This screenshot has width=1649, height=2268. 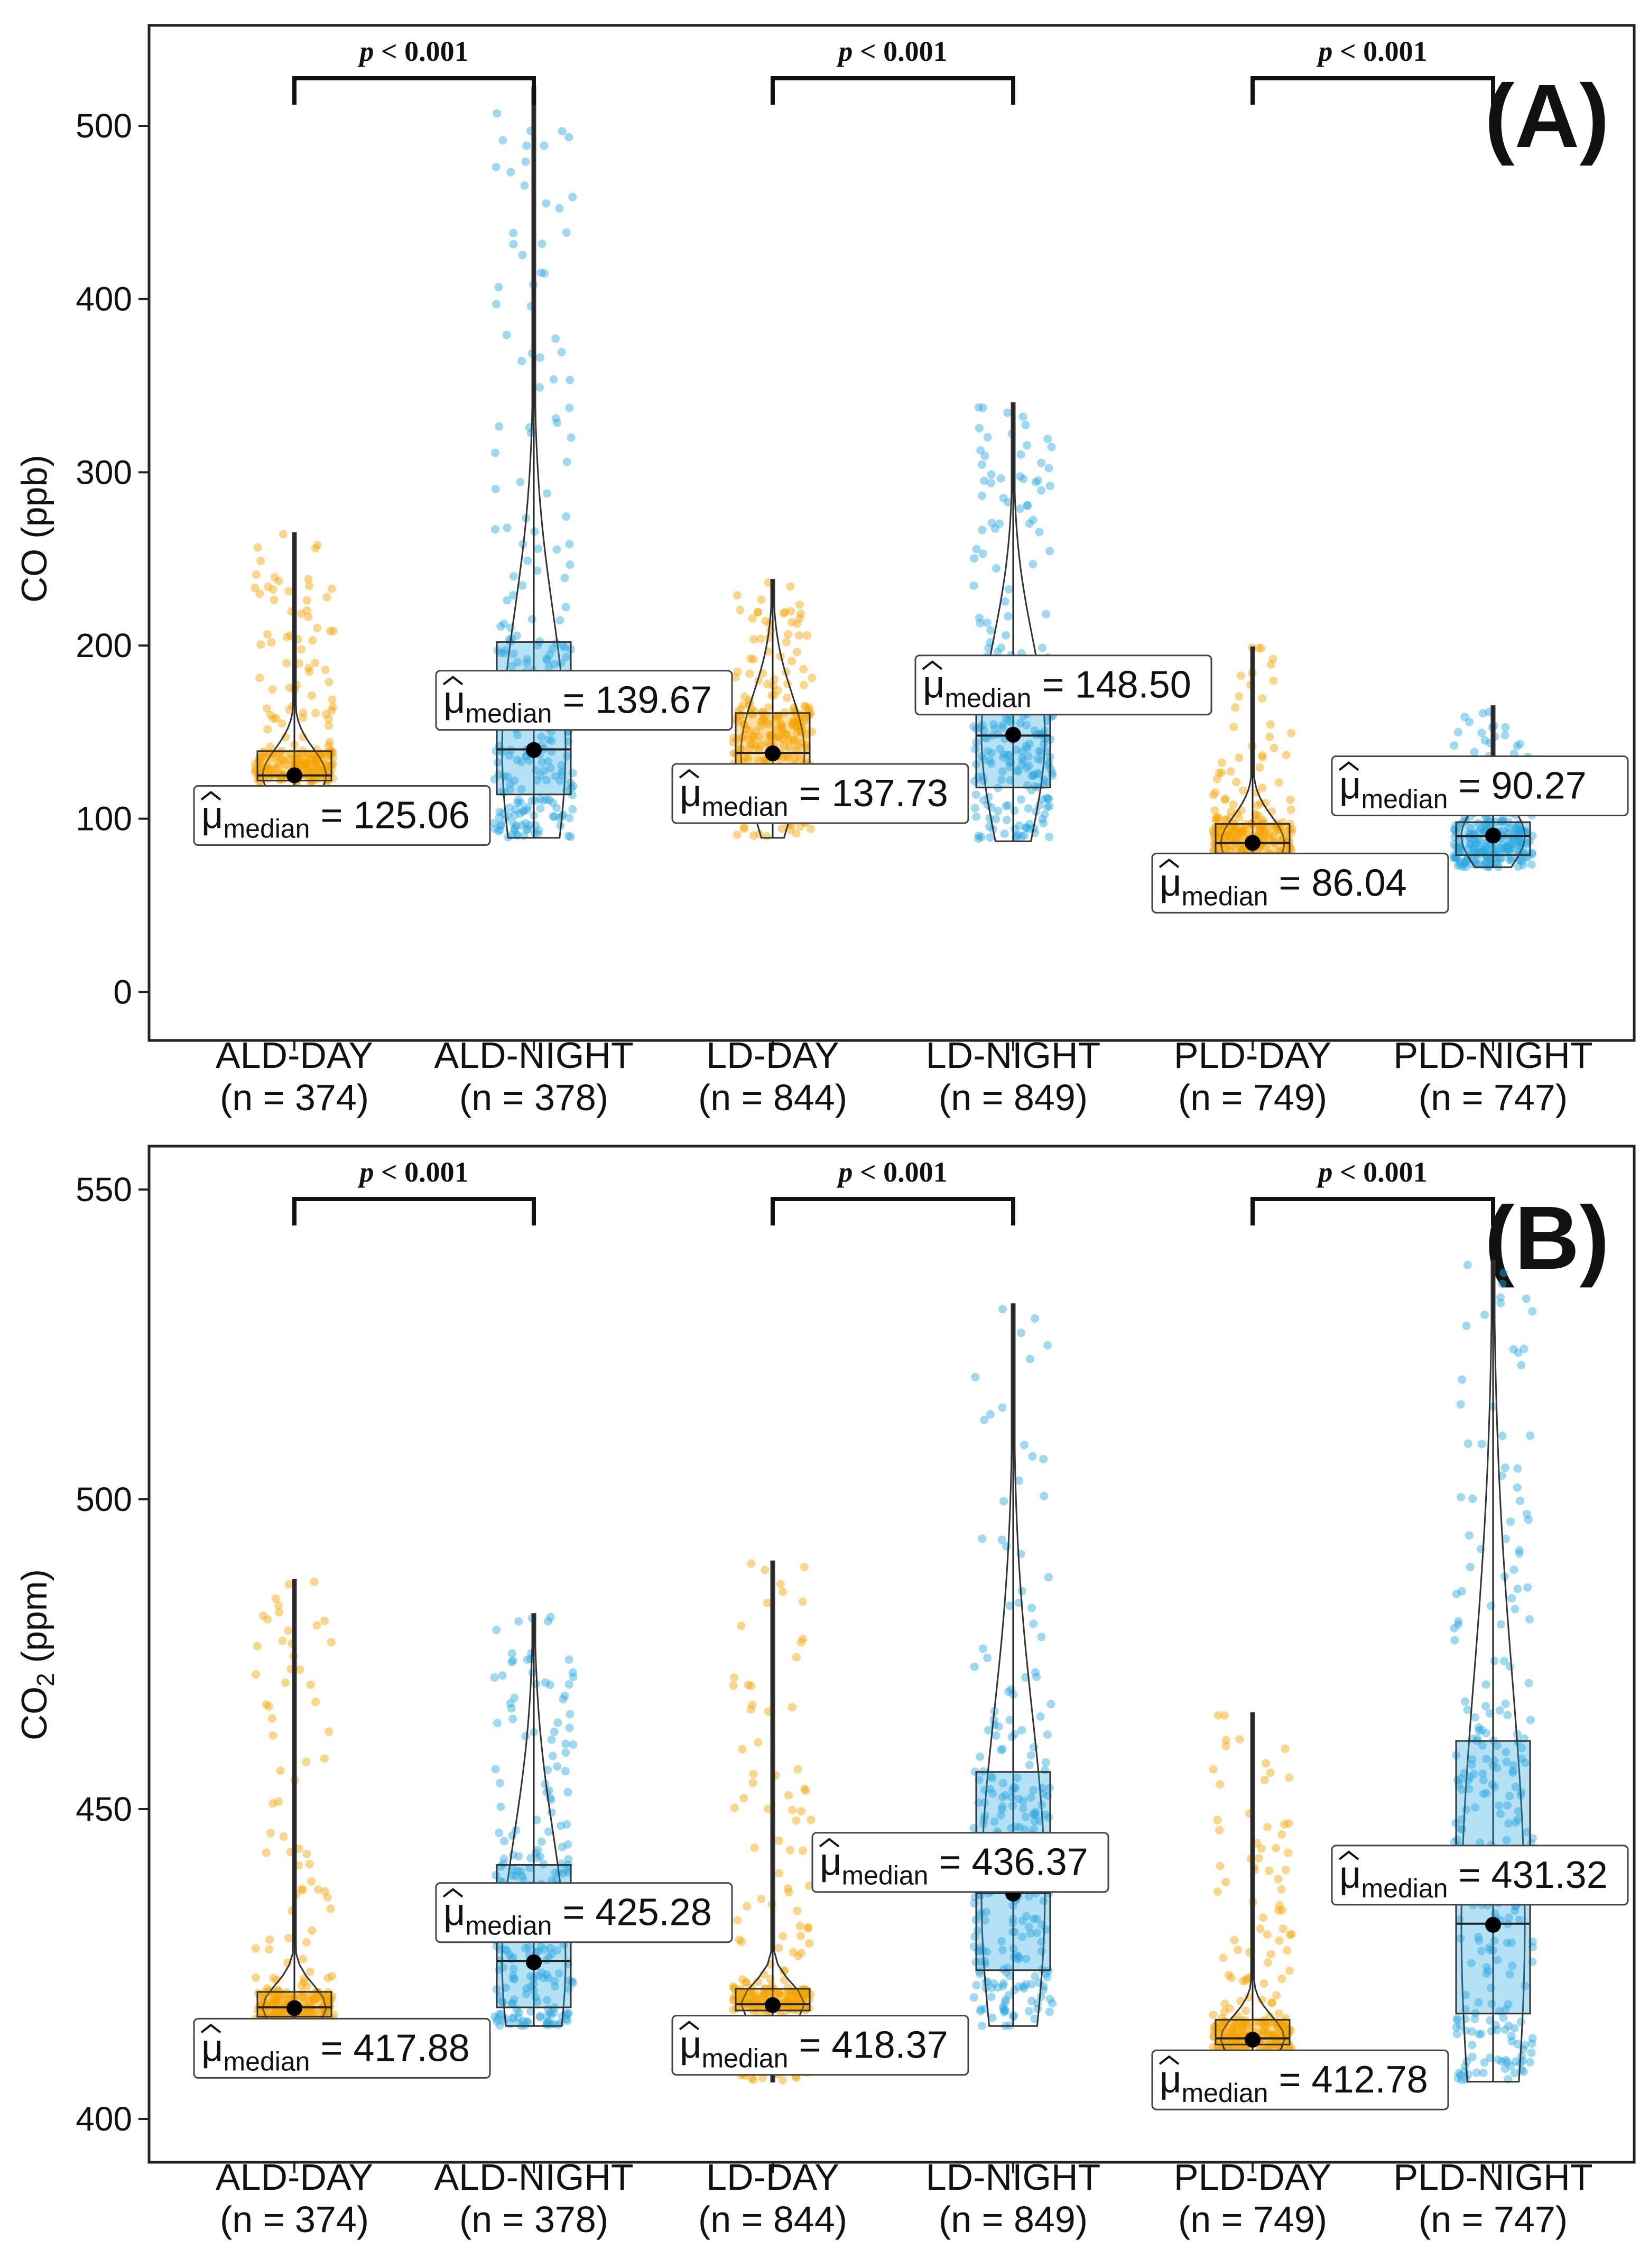 I want to click on median-value: 436.37, so click(x=1030, y=1863).